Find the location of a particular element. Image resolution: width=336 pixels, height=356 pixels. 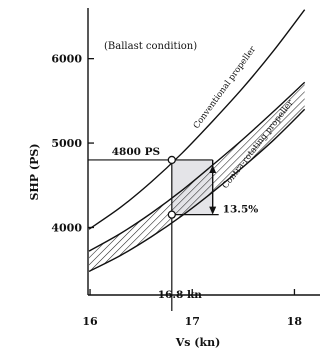

x-tick-label: 18 is located at coordinates (295, 321).